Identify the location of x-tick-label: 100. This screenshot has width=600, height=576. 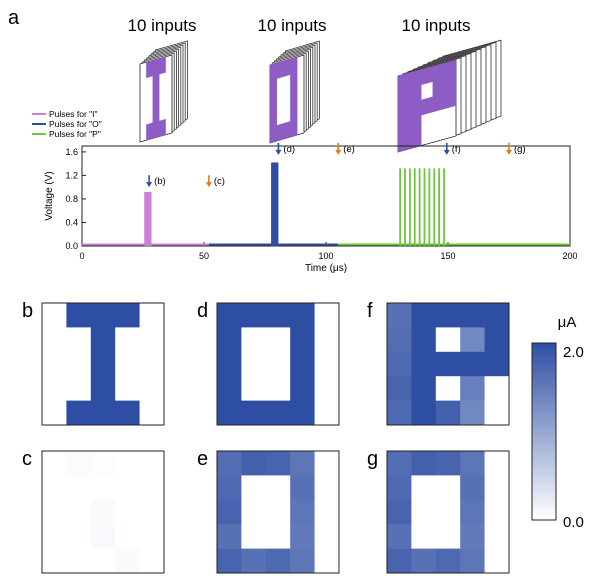
(325, 256).